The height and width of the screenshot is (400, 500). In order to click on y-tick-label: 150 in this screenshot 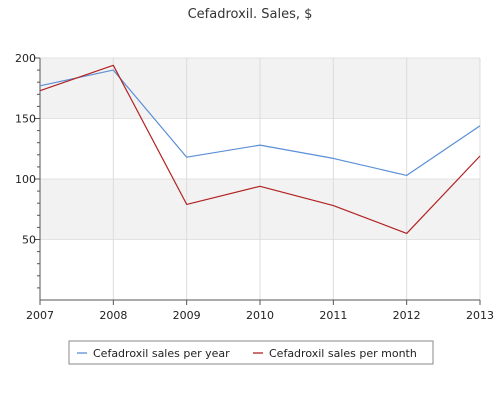, I will do `click(25, 119)`.